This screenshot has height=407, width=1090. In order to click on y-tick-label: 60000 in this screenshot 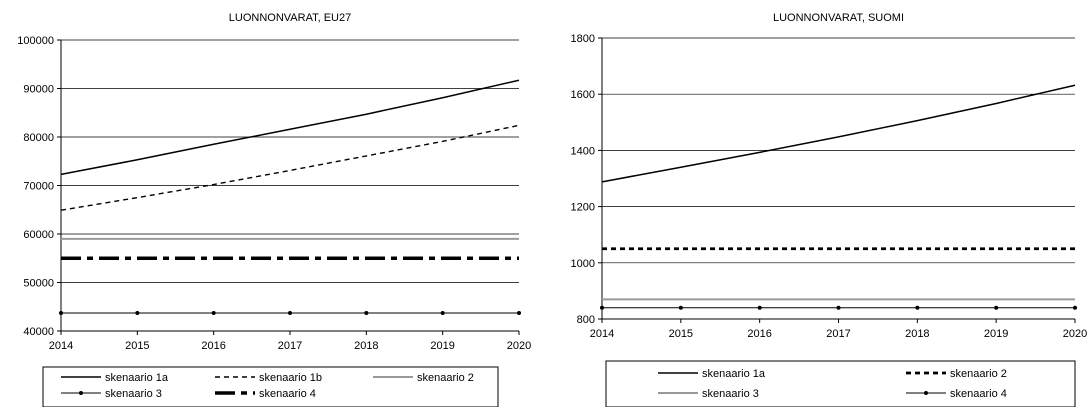, I will do `click(38, 235)`.